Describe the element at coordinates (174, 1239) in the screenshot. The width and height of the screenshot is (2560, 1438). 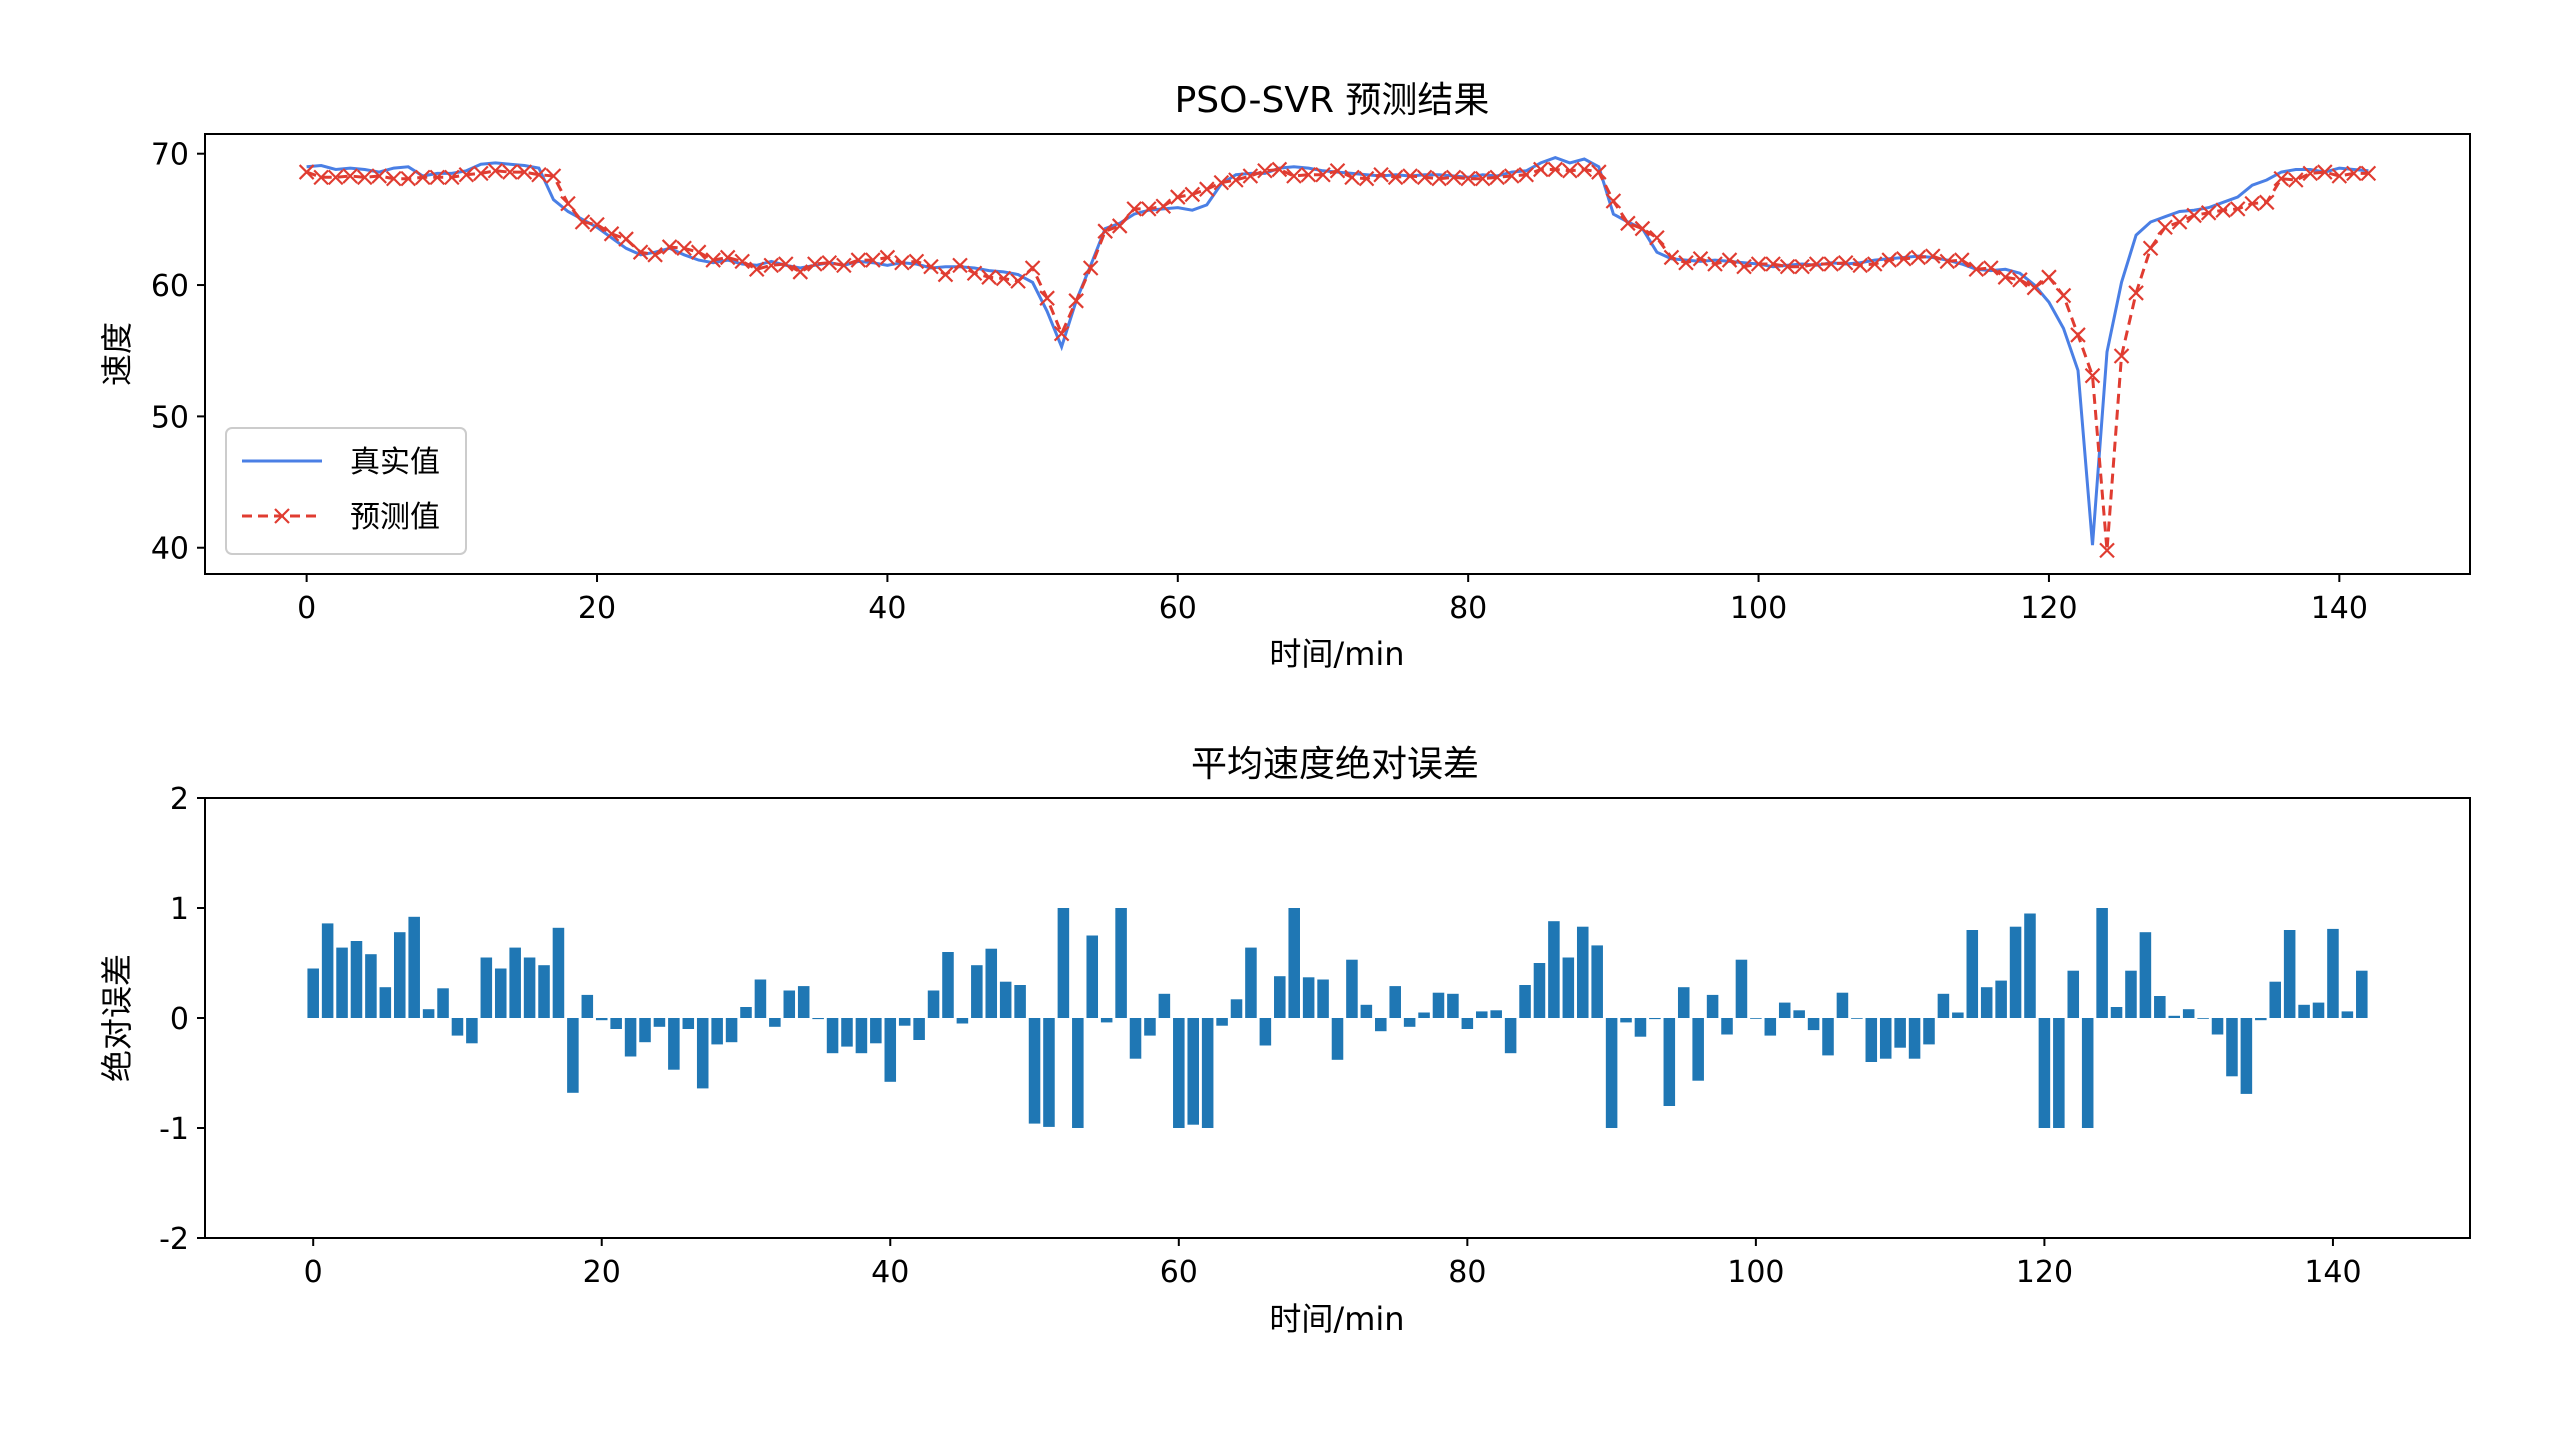
I see `y-tick-label: -2` at that location.